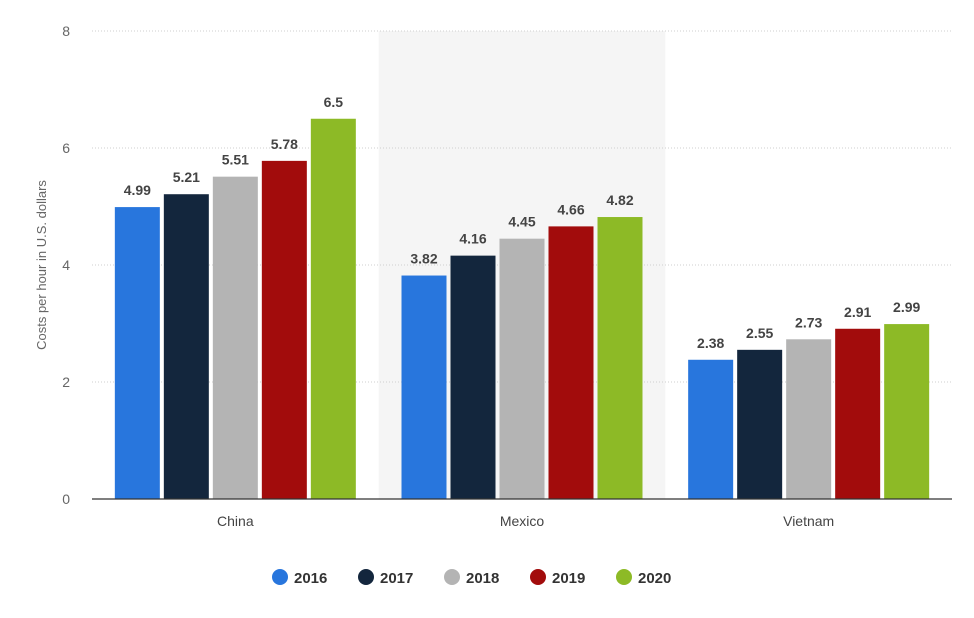 The width and height of the screenshot is (974, 618). What do you see at coordinates (760, 424) in the screenshot?
I see `bar-vietnam-2017` at bounding box center [760, 424].